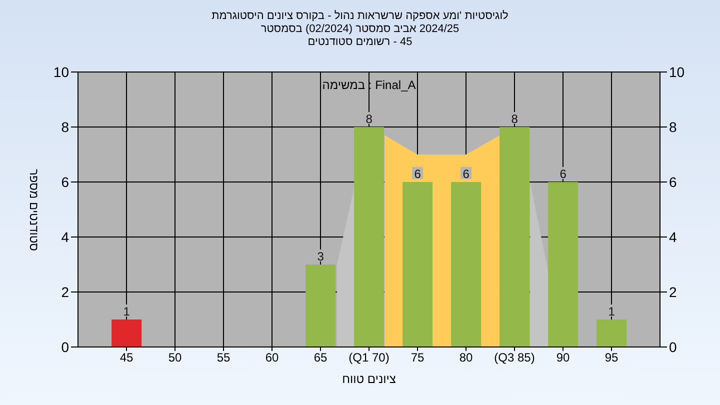 This screenshot has height=405, width=720. Describe the element at coordinates (677, 72) in the screenshot. I see `y2-tick-label: 10` at that location.